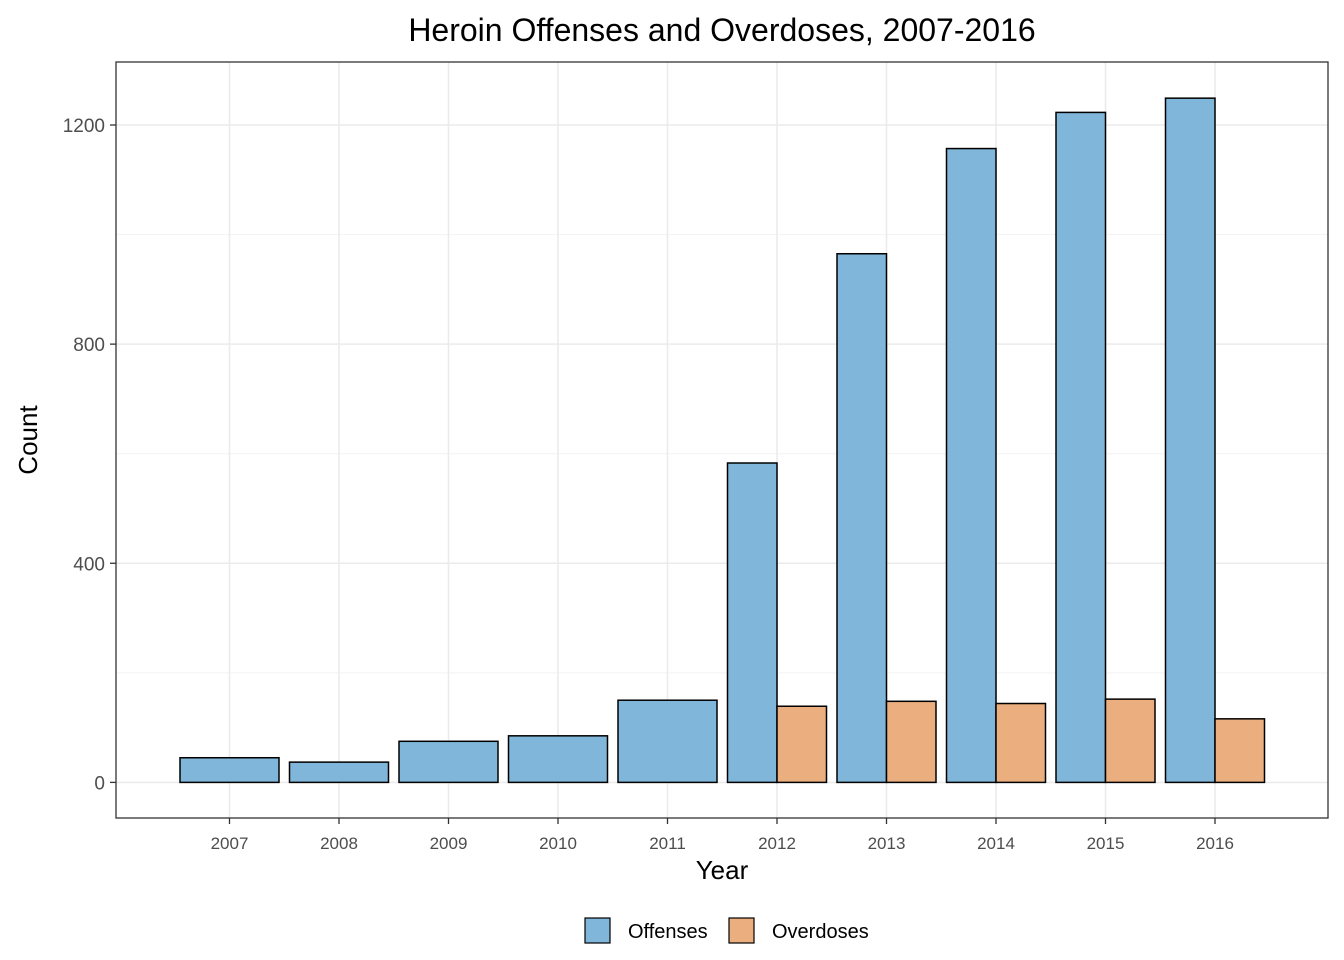  What do you see at coordinates (339, 772) in the screenshot?
I see `bar-offenses-2008` at bounding box center [339, 772].